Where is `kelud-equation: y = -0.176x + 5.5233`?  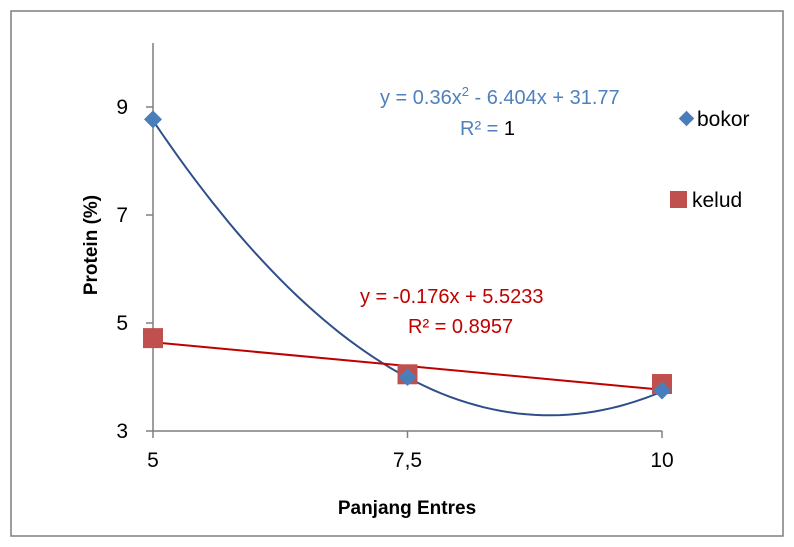 kelud-equation: y = -0.176x + 5.5233 is located at coordinates (451, 297).